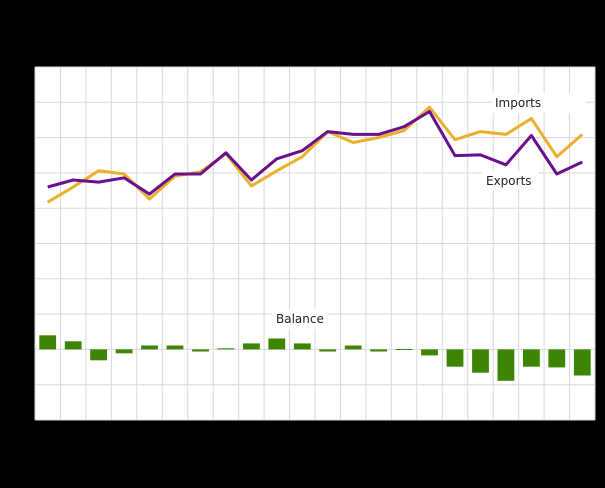 This screenshot has width=605, height=488. I want to click on exports-label: Exports, so click(509, 181).